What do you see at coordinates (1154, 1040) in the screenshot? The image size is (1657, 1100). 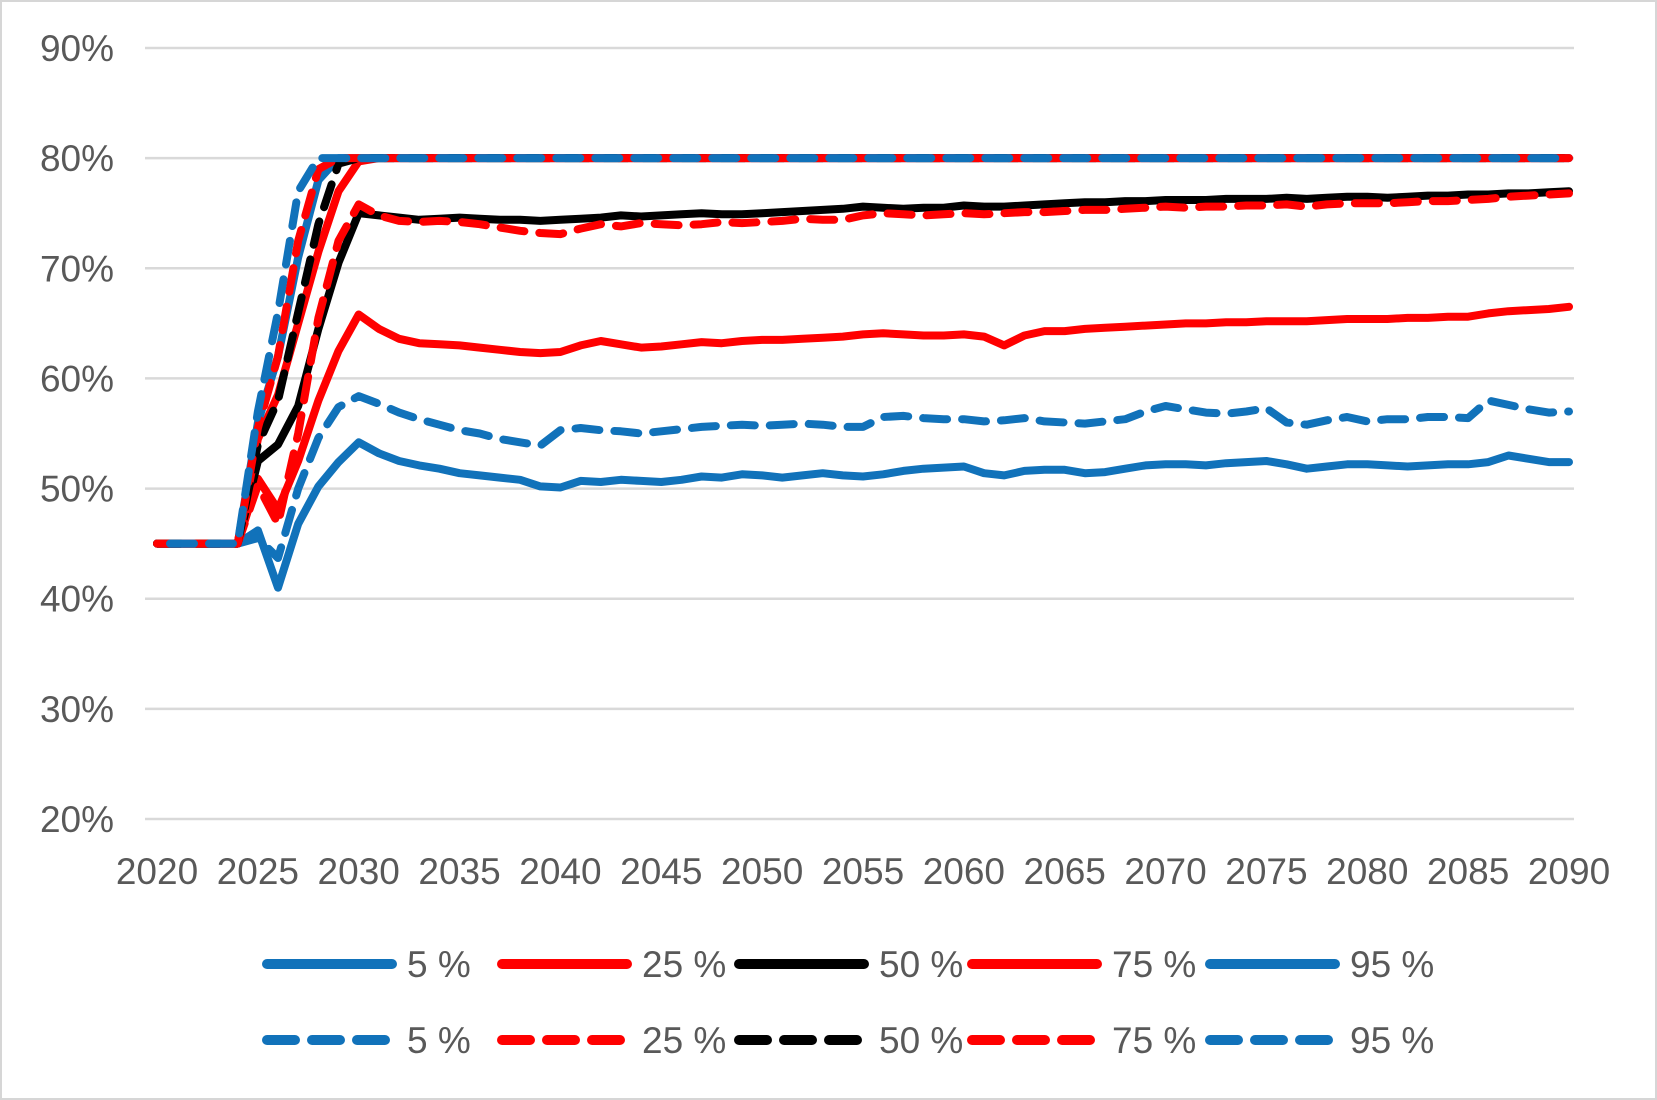 I see `legend-label-dashed-75%: 75 %` at bounding box center [1154, 1040].